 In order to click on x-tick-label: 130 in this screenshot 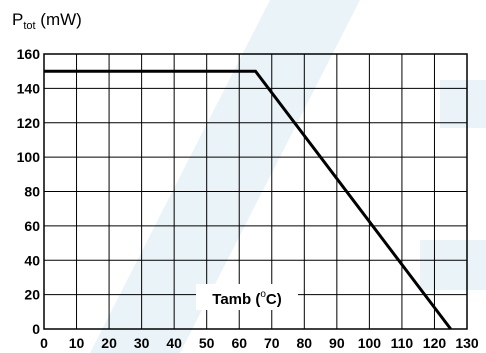, I will do `click(467, 343)`.